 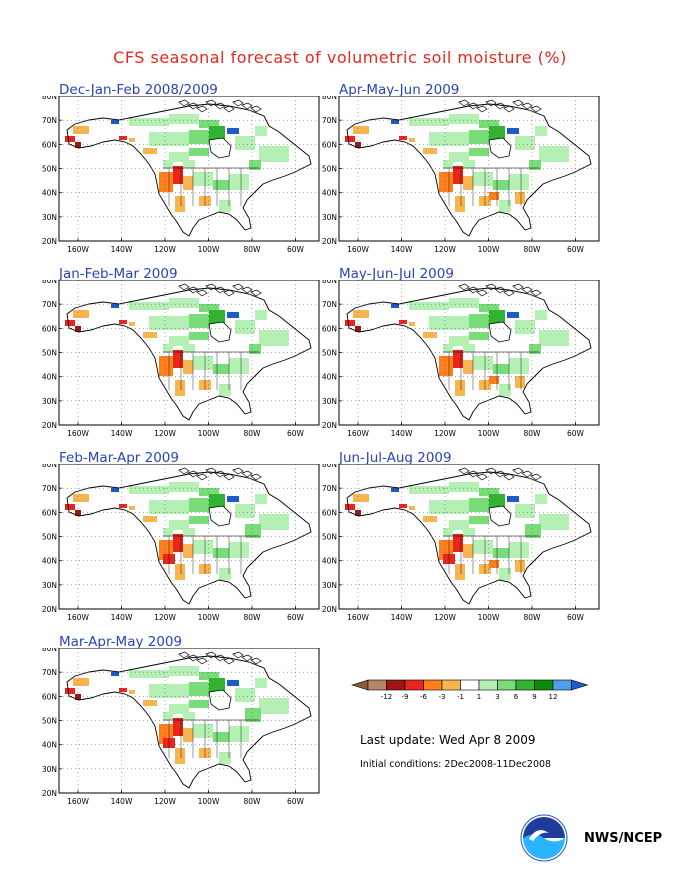 What do you see at coordinates (500, 516) in the screenshot?
I see `hudson-bay` at bounding box center [500, 516].